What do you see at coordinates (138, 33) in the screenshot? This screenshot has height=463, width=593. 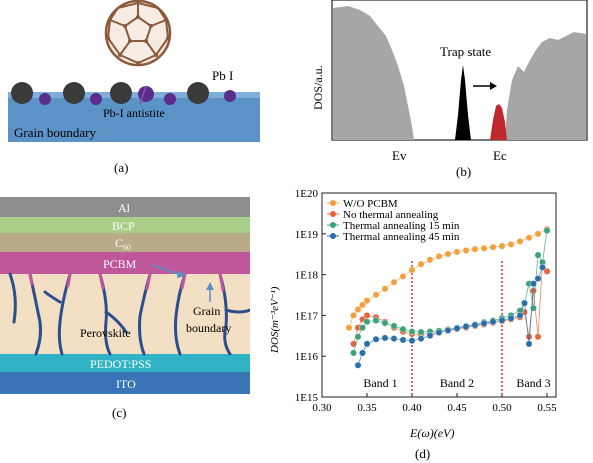 I see `fullerene-molecule-icon` at bounding box center [138, 33].